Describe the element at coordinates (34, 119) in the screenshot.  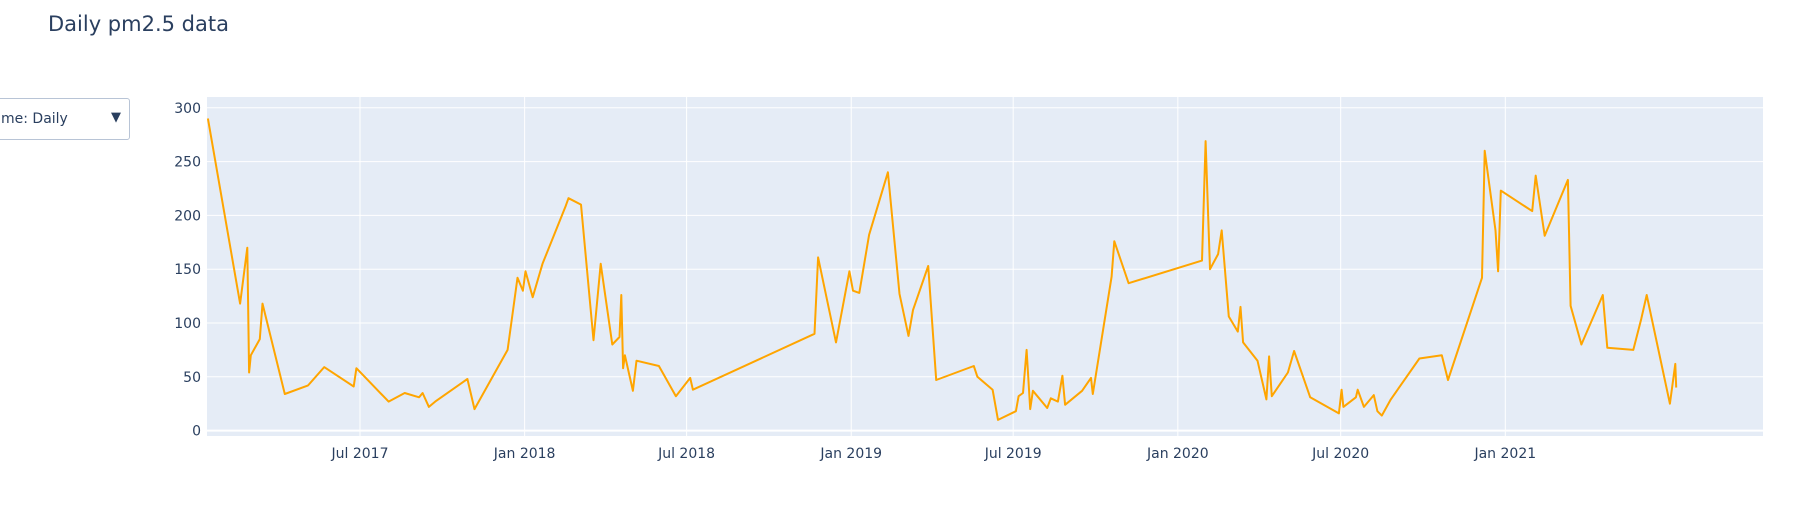
I see `dropdown-label: me: Daily` at that location.